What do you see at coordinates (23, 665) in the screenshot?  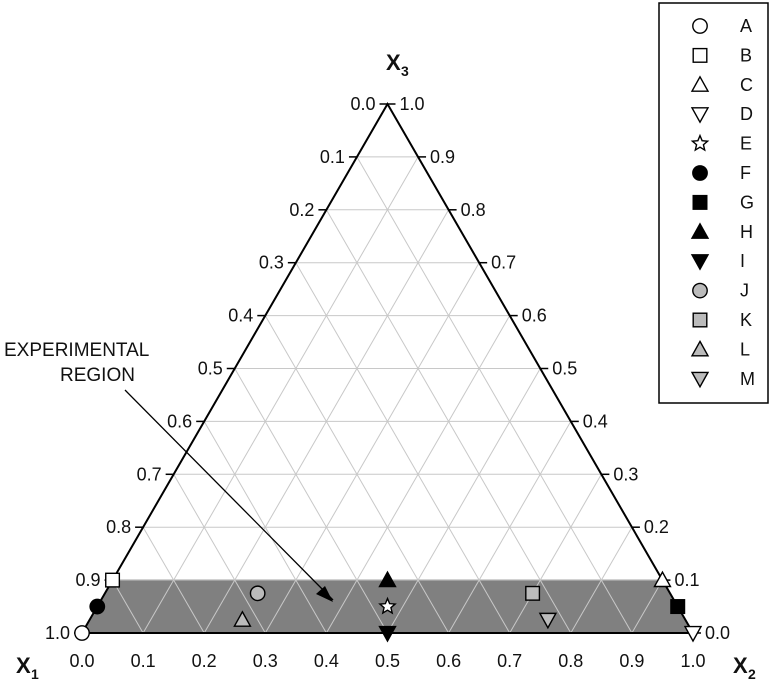 I see `x1-axis-title-main: X` at bounding box center [23, 665].